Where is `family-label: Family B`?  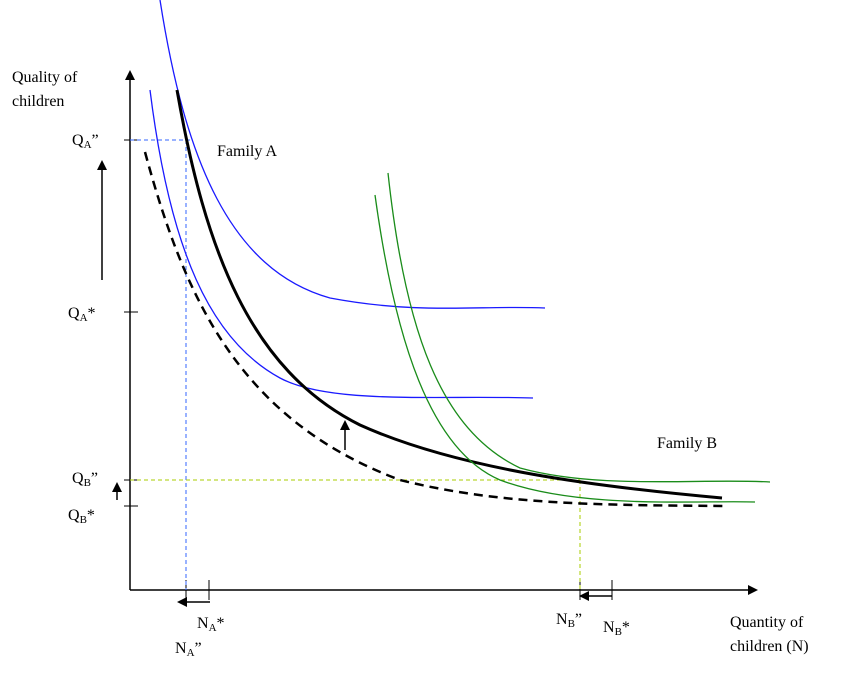 family-label: Family B is located at coordinates (687, 443).